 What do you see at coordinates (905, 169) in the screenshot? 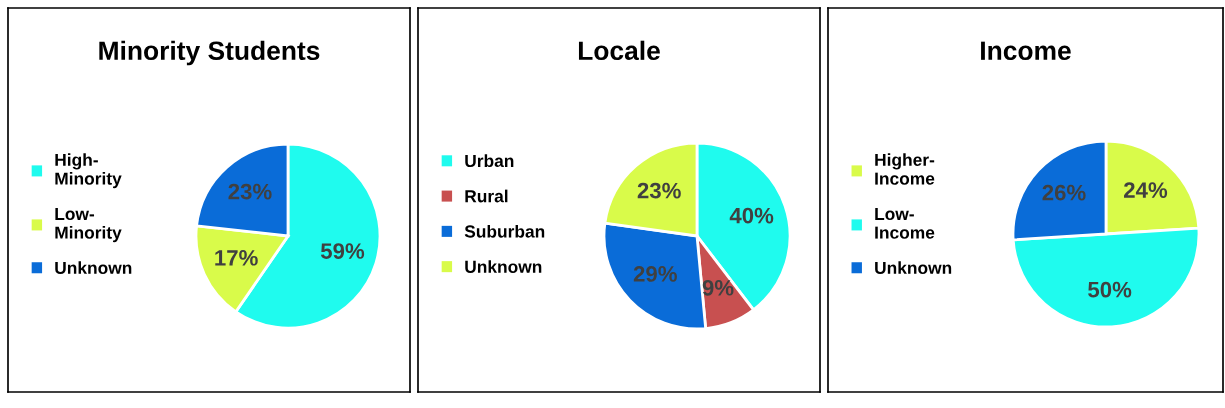
I see `legend-label: Higher-Income` at bounding box center [905, 169].